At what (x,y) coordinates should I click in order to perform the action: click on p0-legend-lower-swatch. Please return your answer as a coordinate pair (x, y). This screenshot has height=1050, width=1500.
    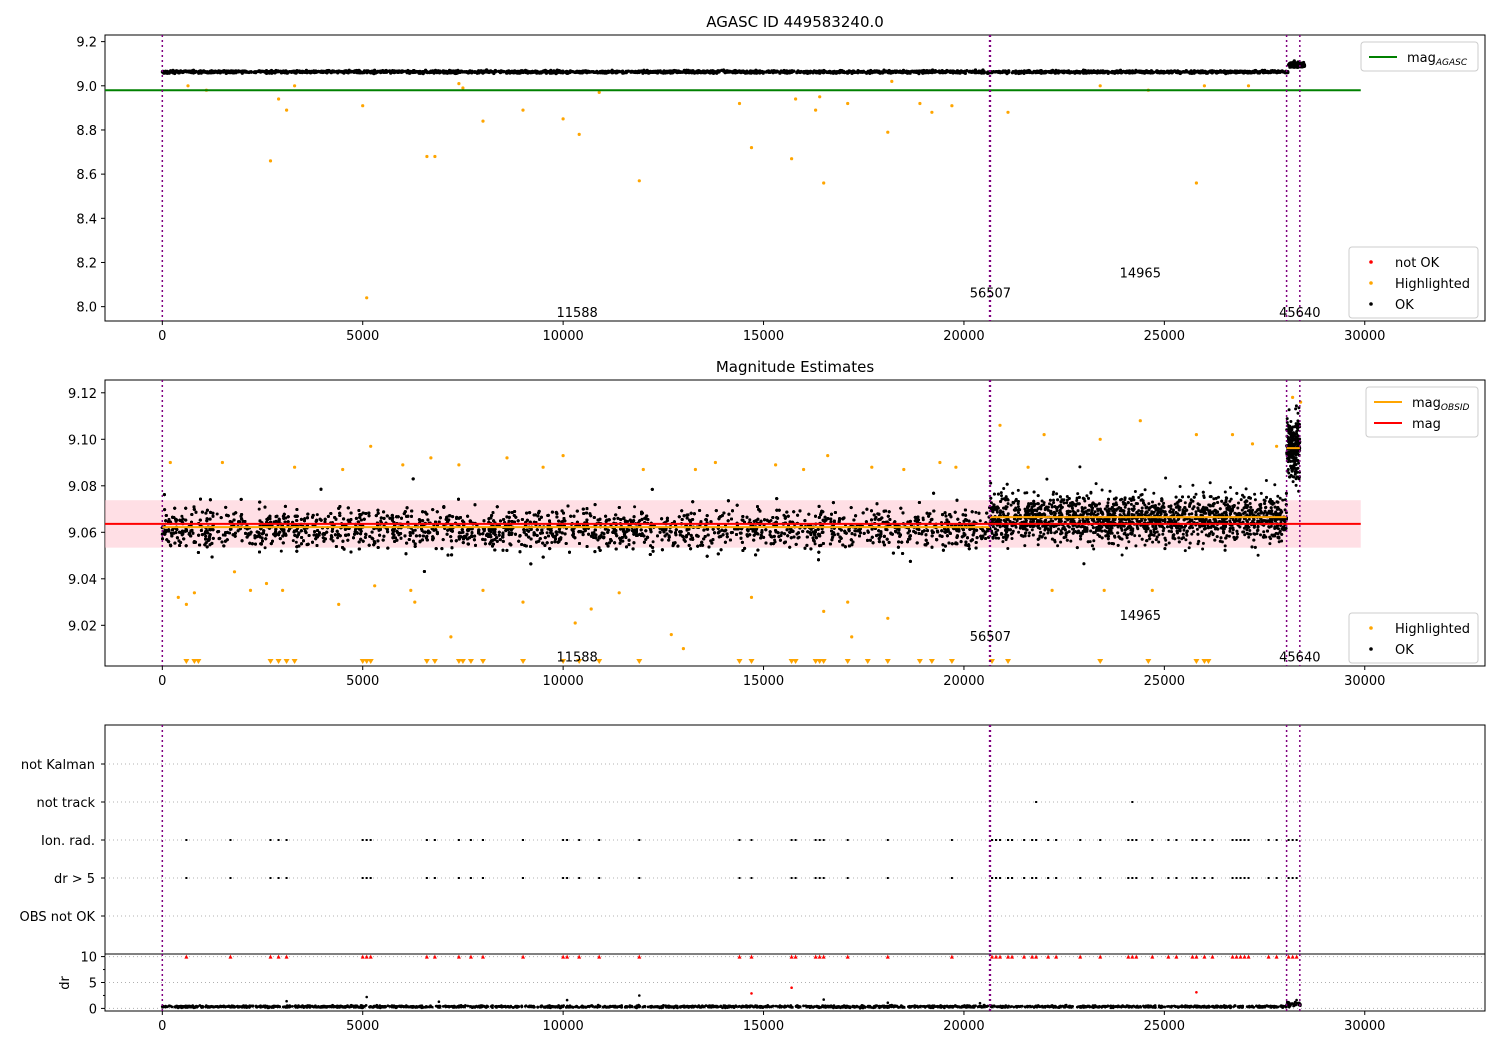
    Looking at the image, I should click on (1371, 304).